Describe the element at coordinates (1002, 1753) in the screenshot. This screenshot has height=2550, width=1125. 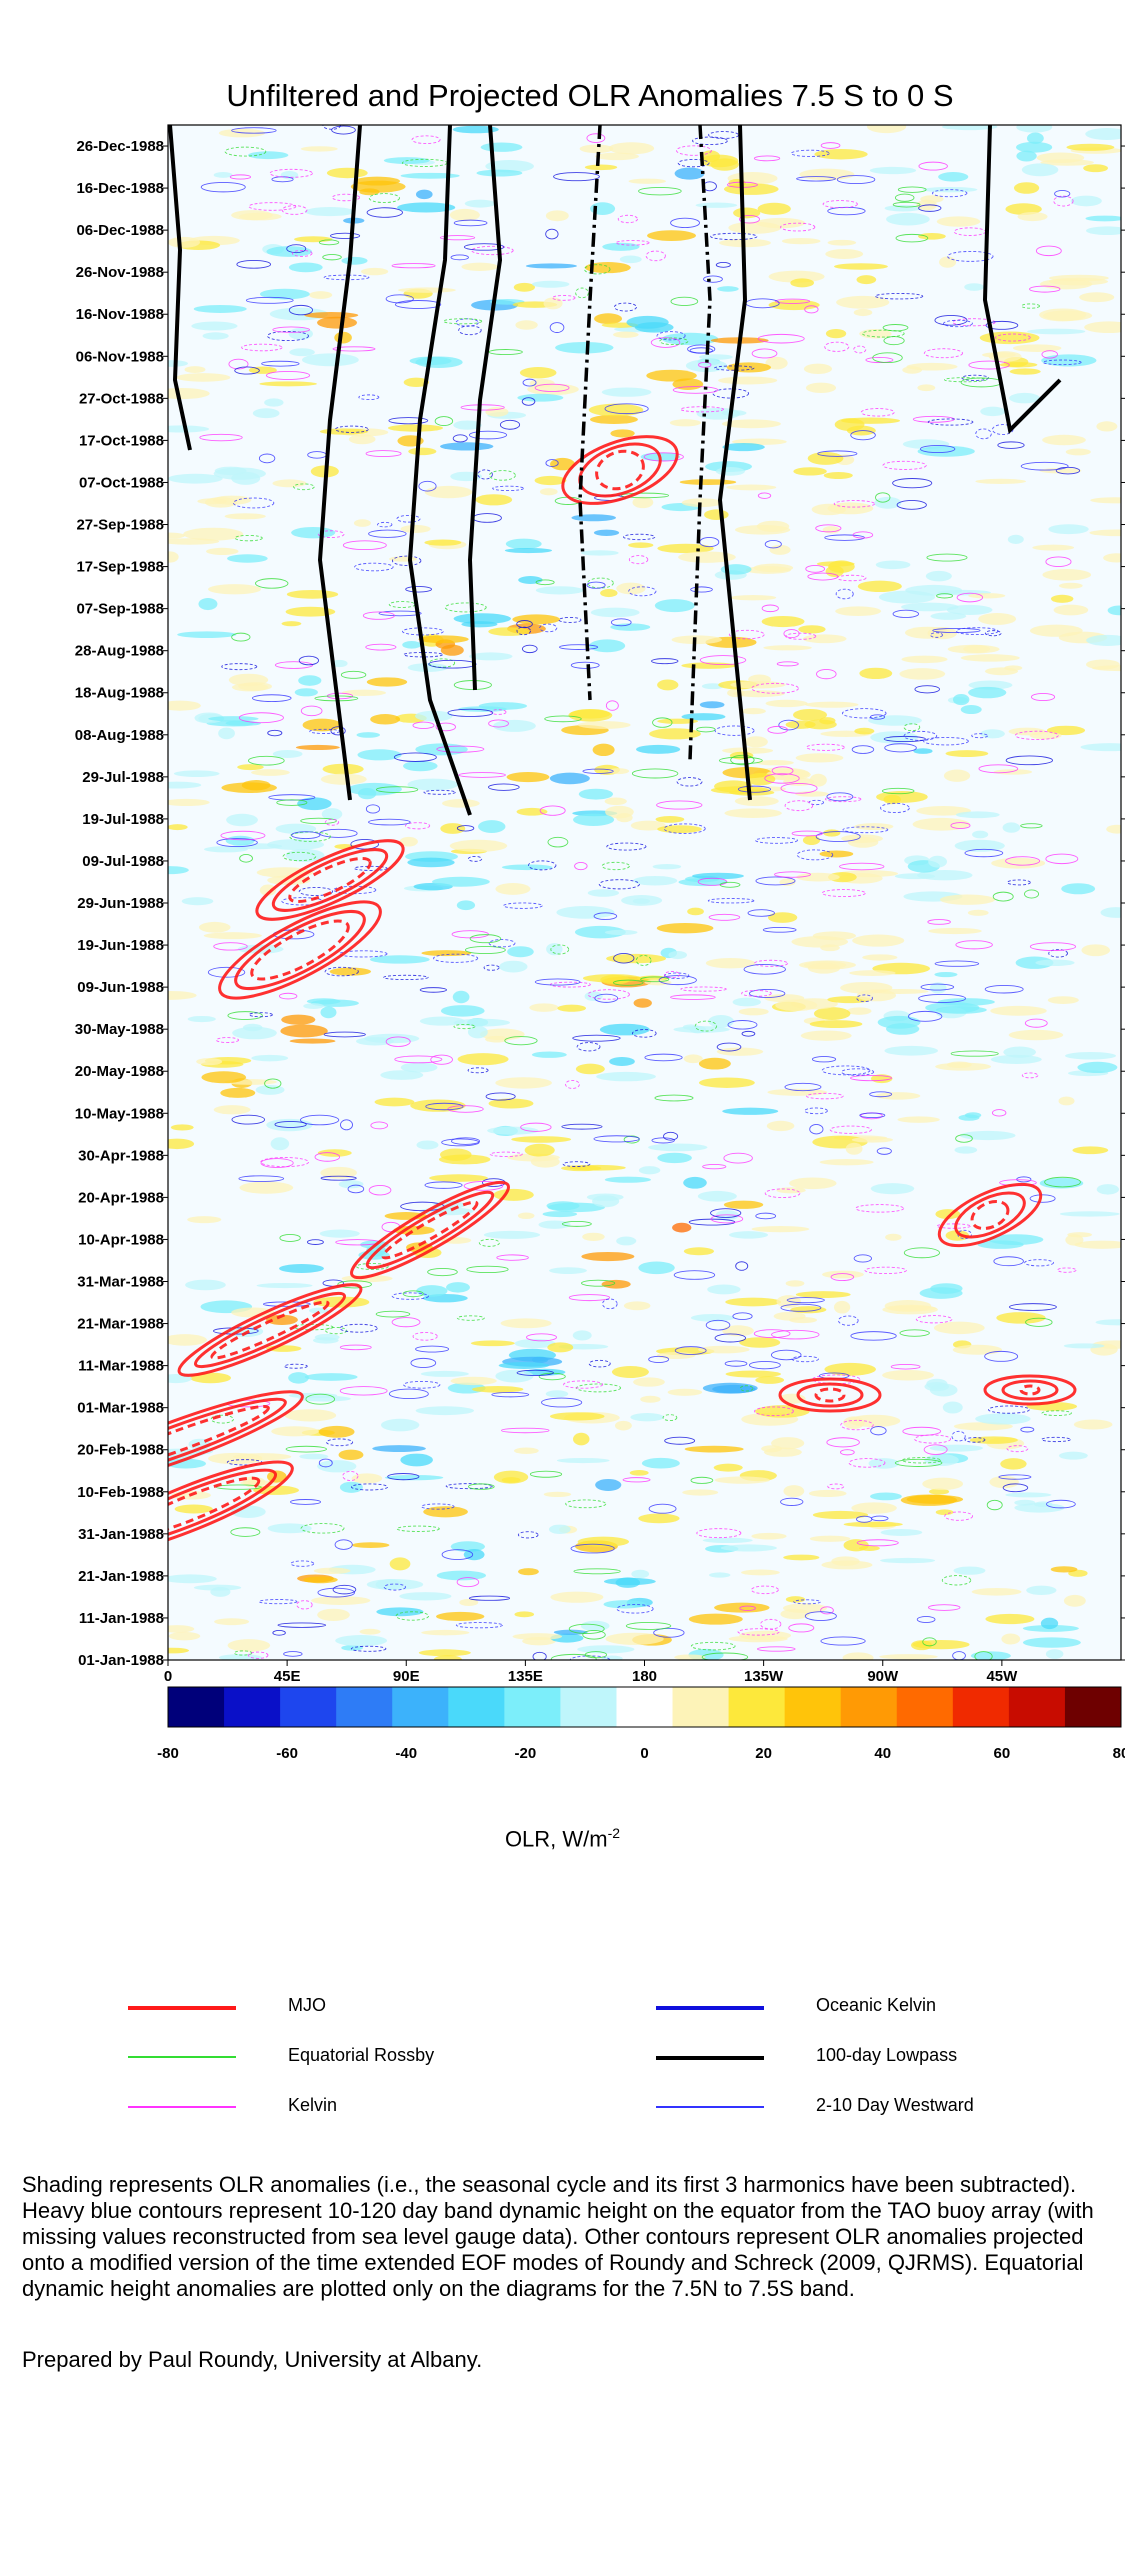
I see `colorbar-tick-label: 60` at that location.